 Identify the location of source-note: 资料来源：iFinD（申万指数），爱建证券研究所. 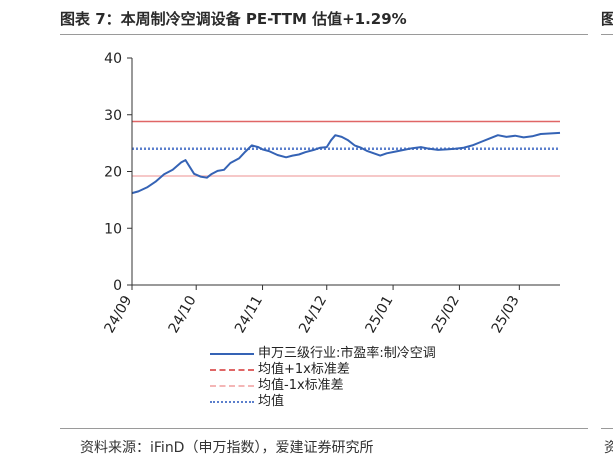
(227, 448).